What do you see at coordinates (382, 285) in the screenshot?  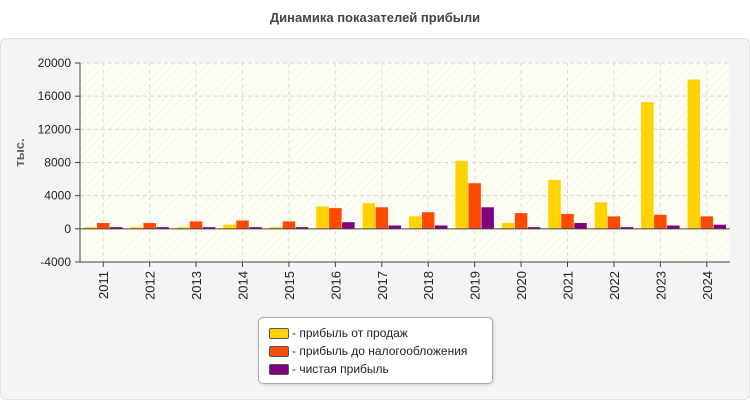 I see `x-tick-label: 2017` at bounding box center [382, 285].